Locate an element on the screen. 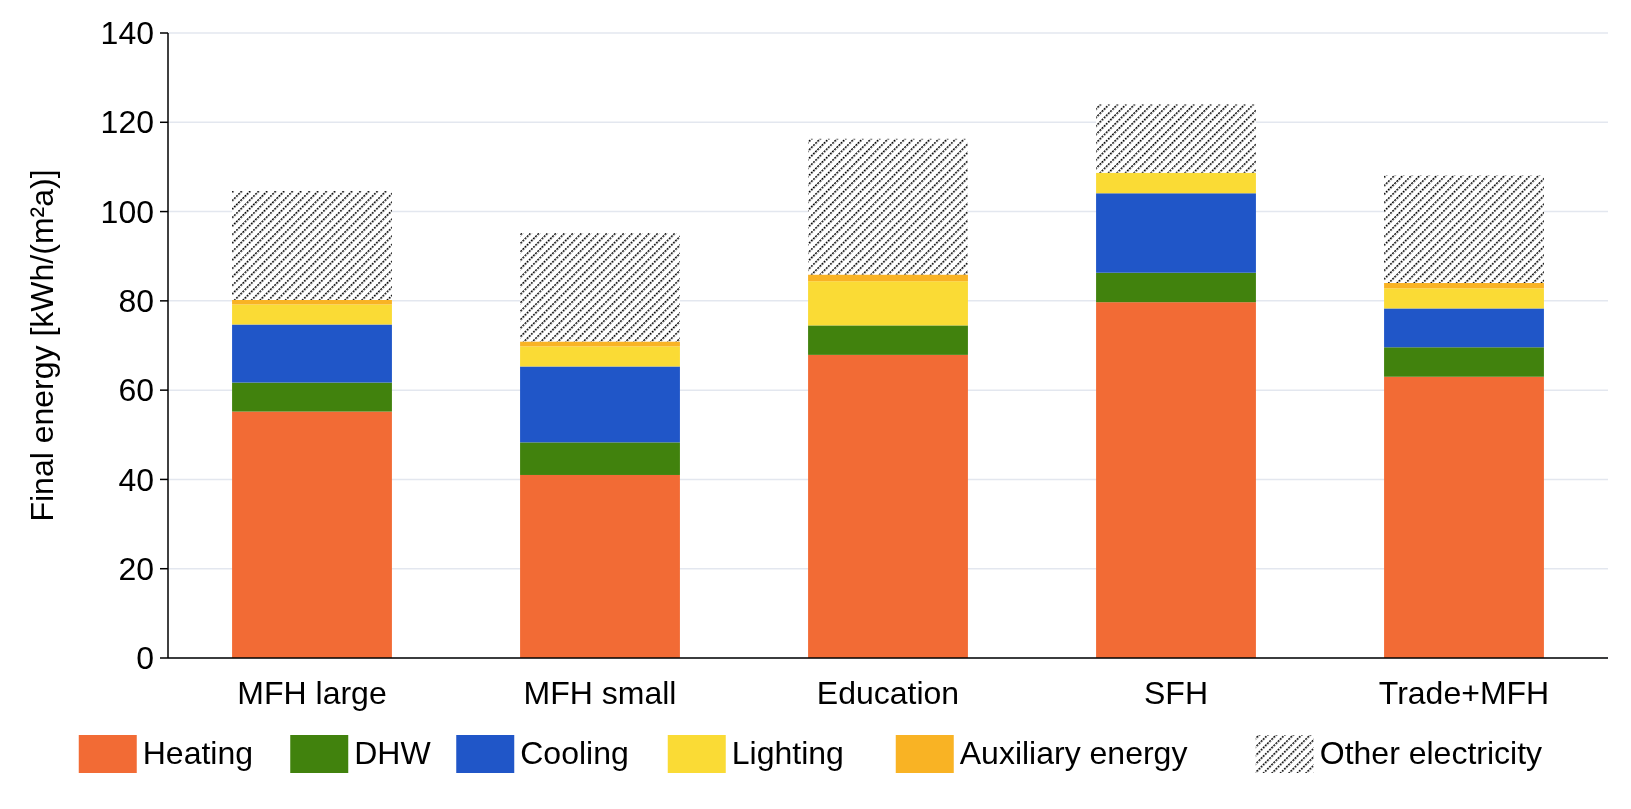 This screenshot has width=1631, height=809. x-tick-label: Trade+MFH is located at coordinates (1464, 693).